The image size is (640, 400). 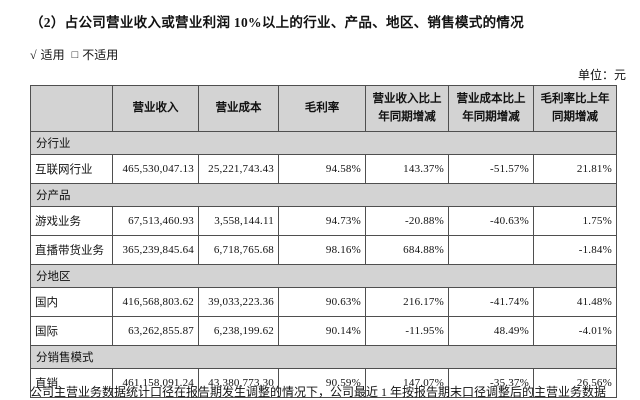 What do you see at coordinates (71, 330) in the screenshot?
I see `row-label: 国际` at bounding box center [71, 330].